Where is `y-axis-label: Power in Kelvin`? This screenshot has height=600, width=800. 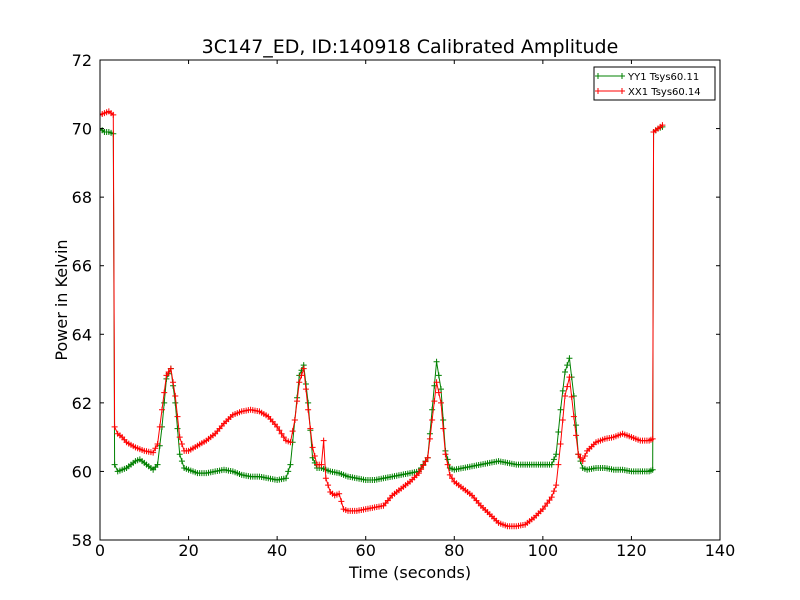
y-axis-label: Power in Kelvin is located at coordinates (61, 299).